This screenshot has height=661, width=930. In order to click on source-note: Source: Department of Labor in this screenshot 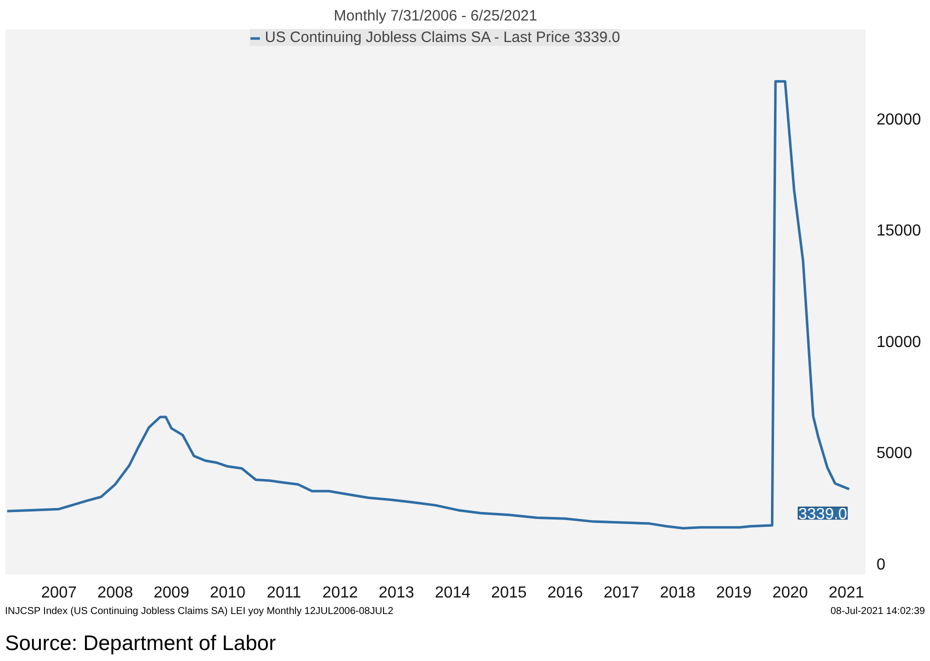, I will do `click(140, 644)`.